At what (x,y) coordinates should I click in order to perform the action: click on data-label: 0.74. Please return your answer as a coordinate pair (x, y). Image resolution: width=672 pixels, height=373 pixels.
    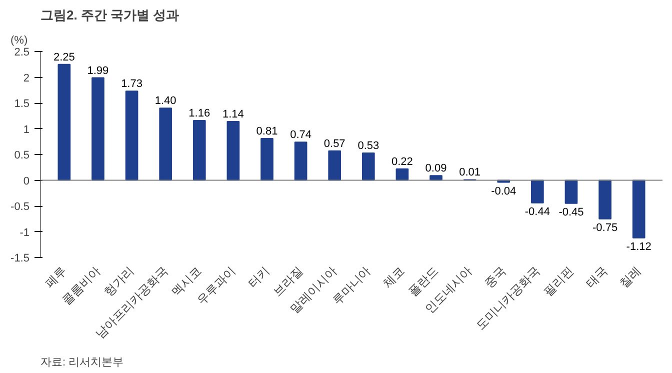
    Looking at the image, I should click on (301, 135).